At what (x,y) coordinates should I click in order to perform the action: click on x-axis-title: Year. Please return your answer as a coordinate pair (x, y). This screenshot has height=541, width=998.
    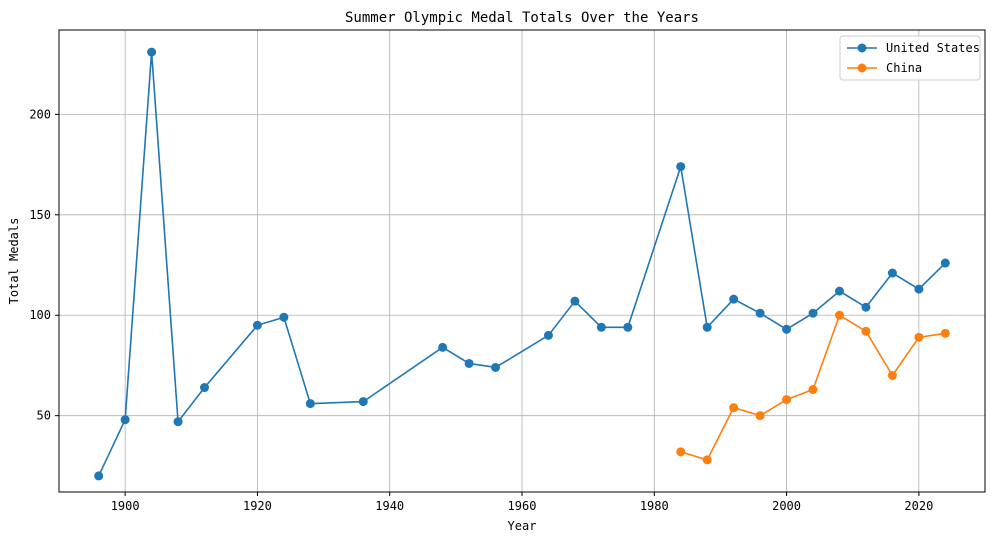
    Looking at the image, I should click on (522, 526).